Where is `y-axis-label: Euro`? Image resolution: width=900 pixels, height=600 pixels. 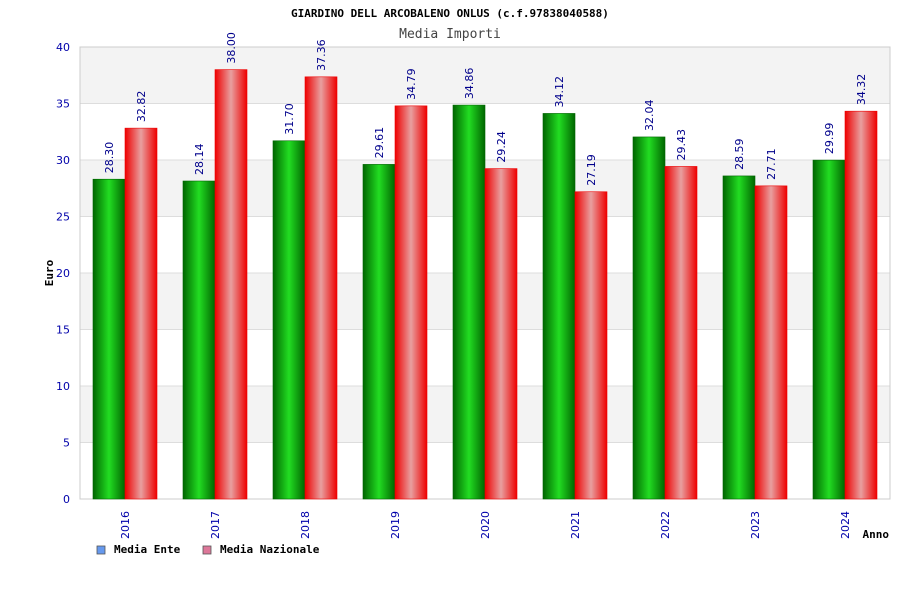
y-axis-label: Euro is located at coordinates (49, 272).